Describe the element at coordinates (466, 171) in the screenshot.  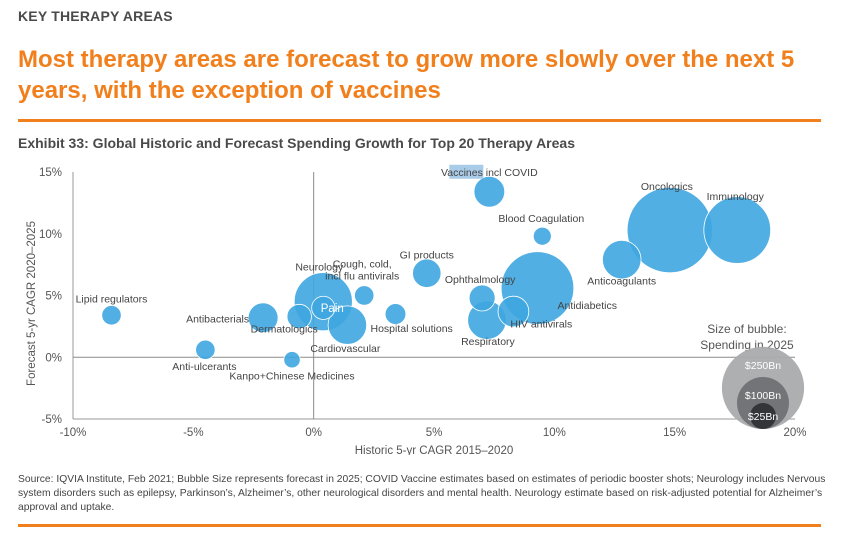
I see `label-highlight` at that location.